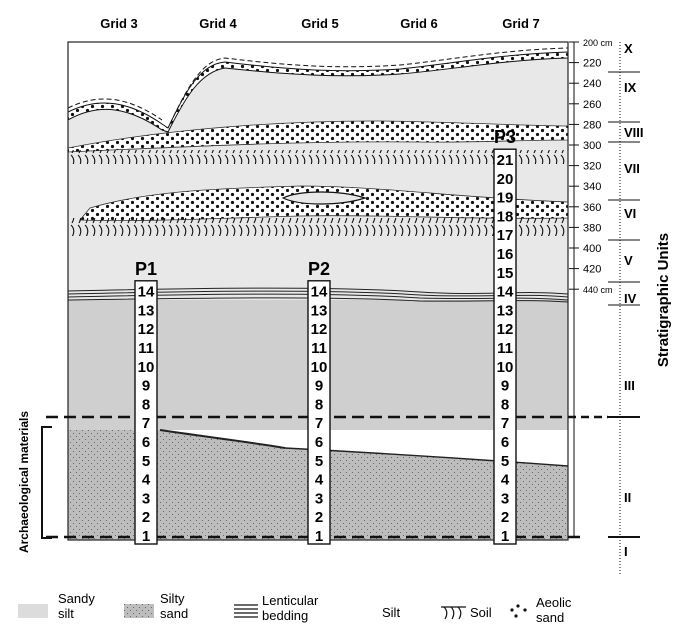  I want to click on depth-tick-label: 380, so click(592, 228).